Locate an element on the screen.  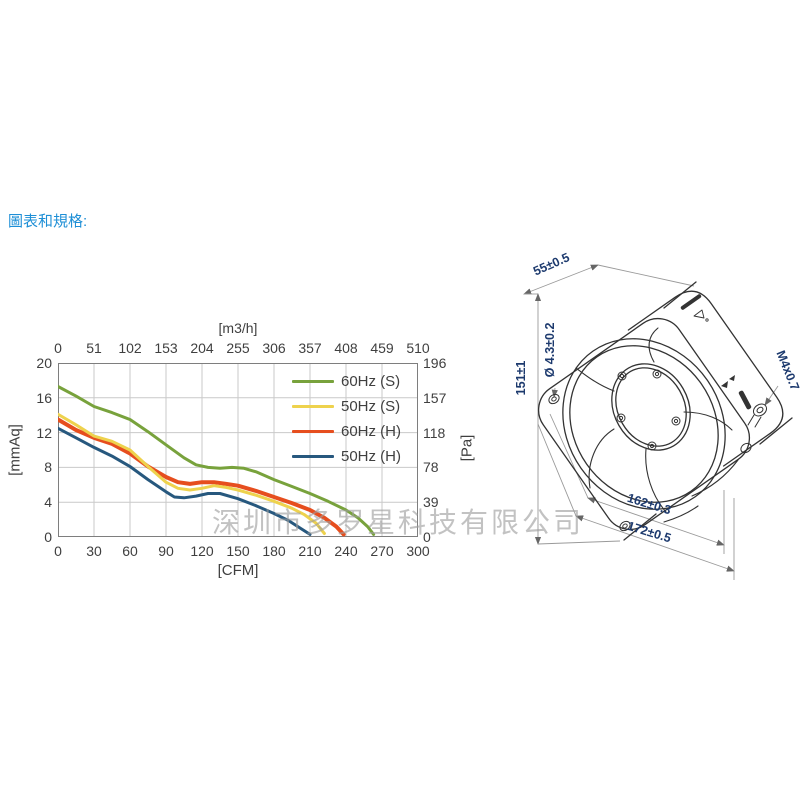
depth-ext-line is located at coordinates (646, 275).